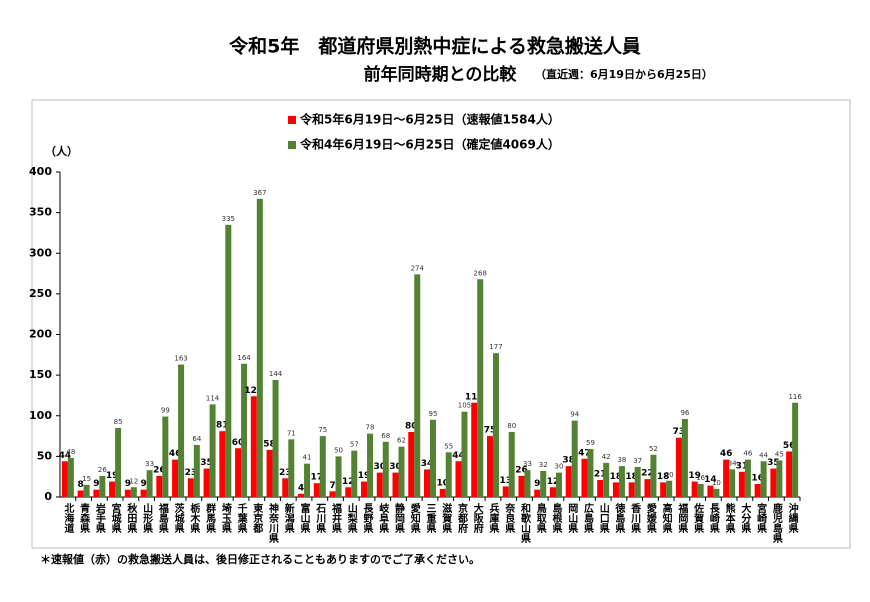 The image size is (870, 602). What do you see at coordinates (747, 454) in the screenshot?
I see `value-label: 46` at bounding box center [747, 454].